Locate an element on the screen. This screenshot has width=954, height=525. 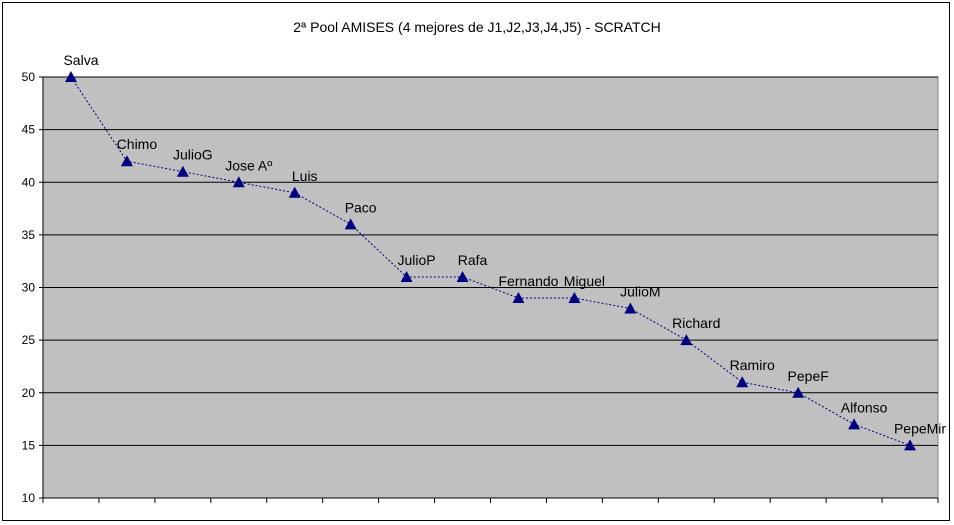
data-point-label: JulioG is located at coordinates (193, 155).